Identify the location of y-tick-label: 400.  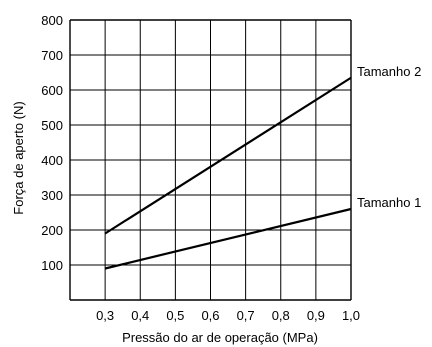
(52, 160).